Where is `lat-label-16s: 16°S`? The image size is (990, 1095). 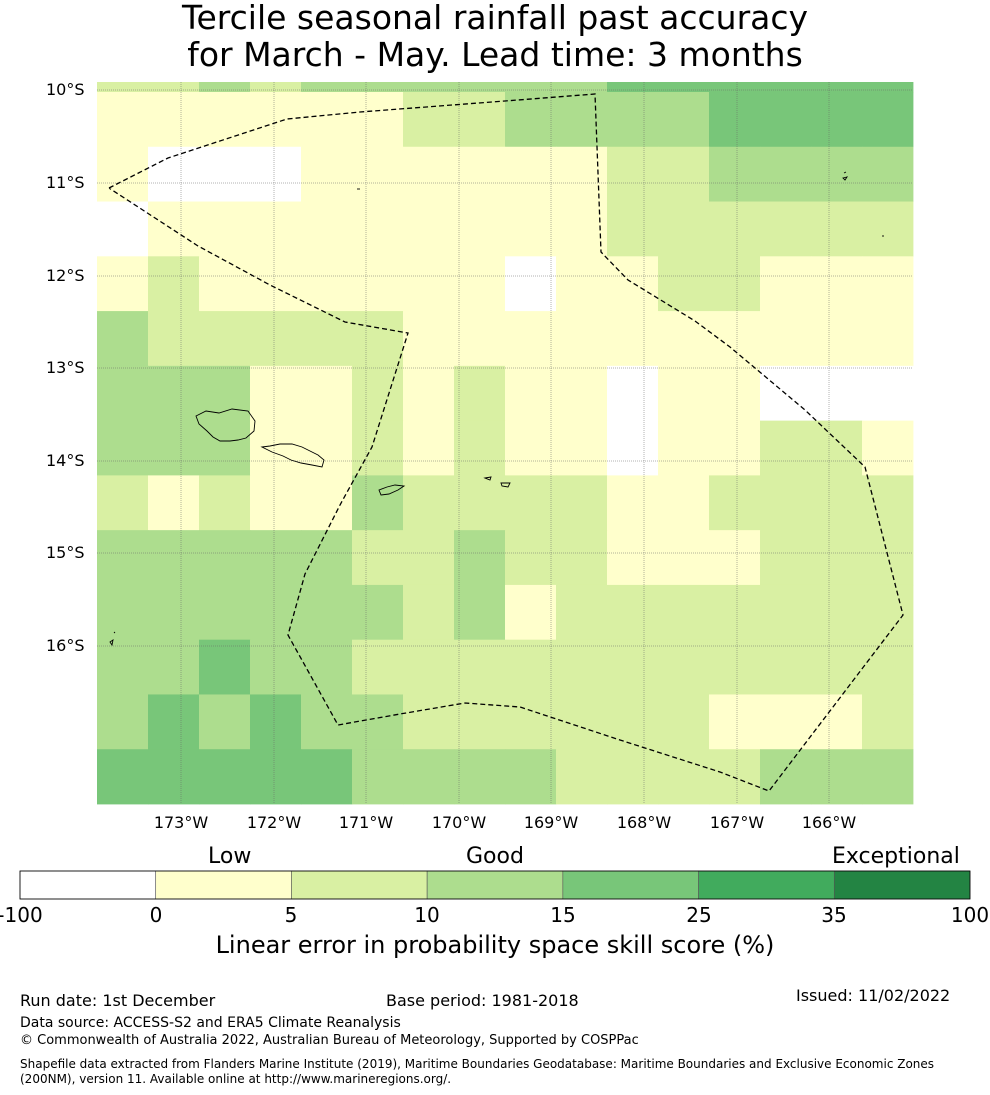 lat-label-16s: 16°S is located at coordinates (65, 645).